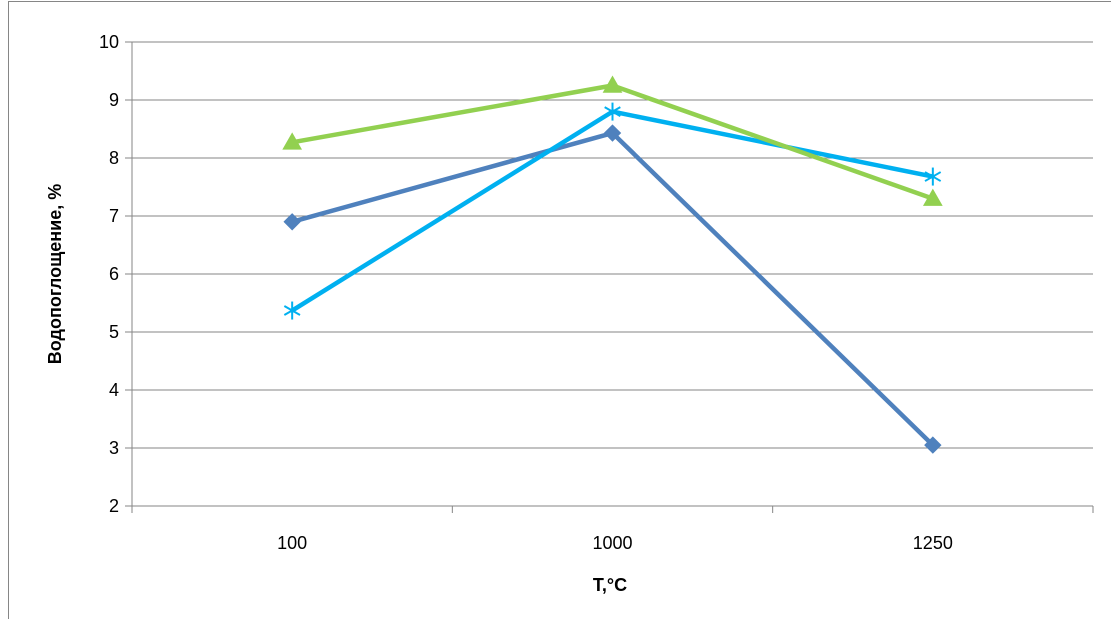  I want to click on y-tick-label: 7, so click(114, 216).